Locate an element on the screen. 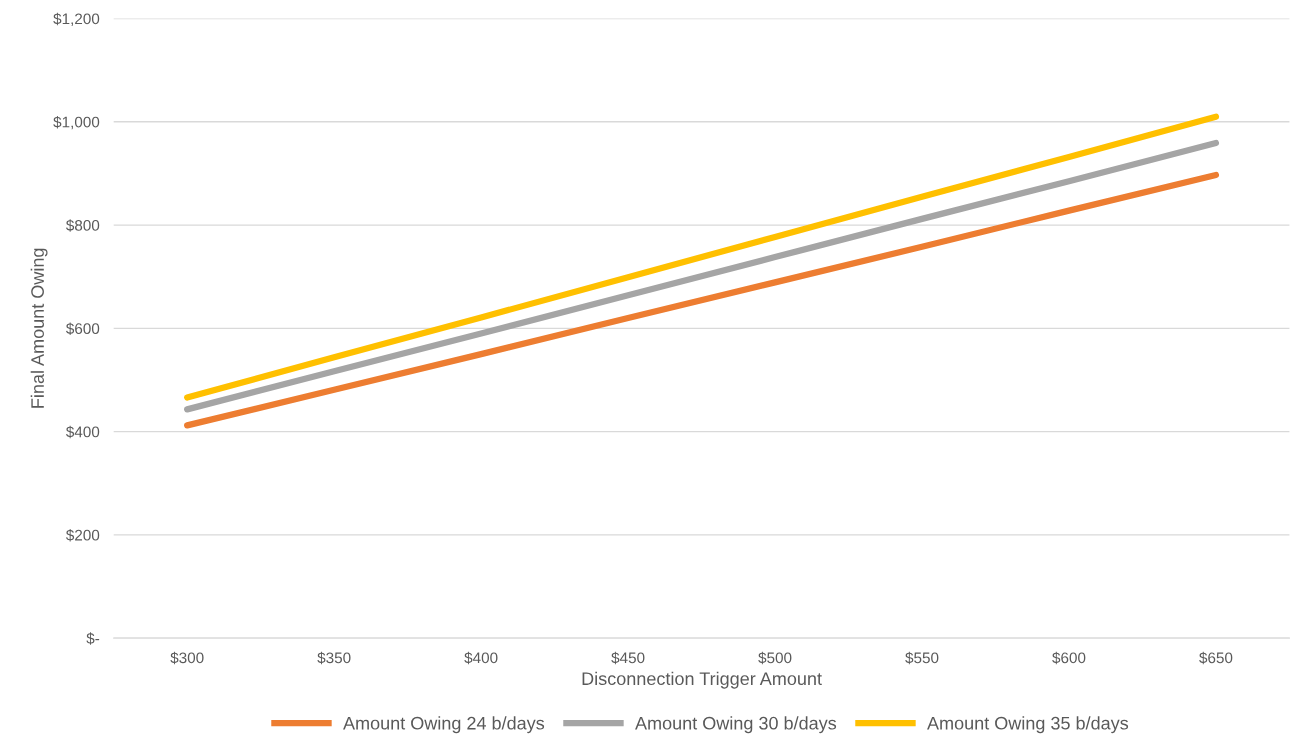  legend-label: Amount Owing 24 b/days is located at coordinates (444, 725).